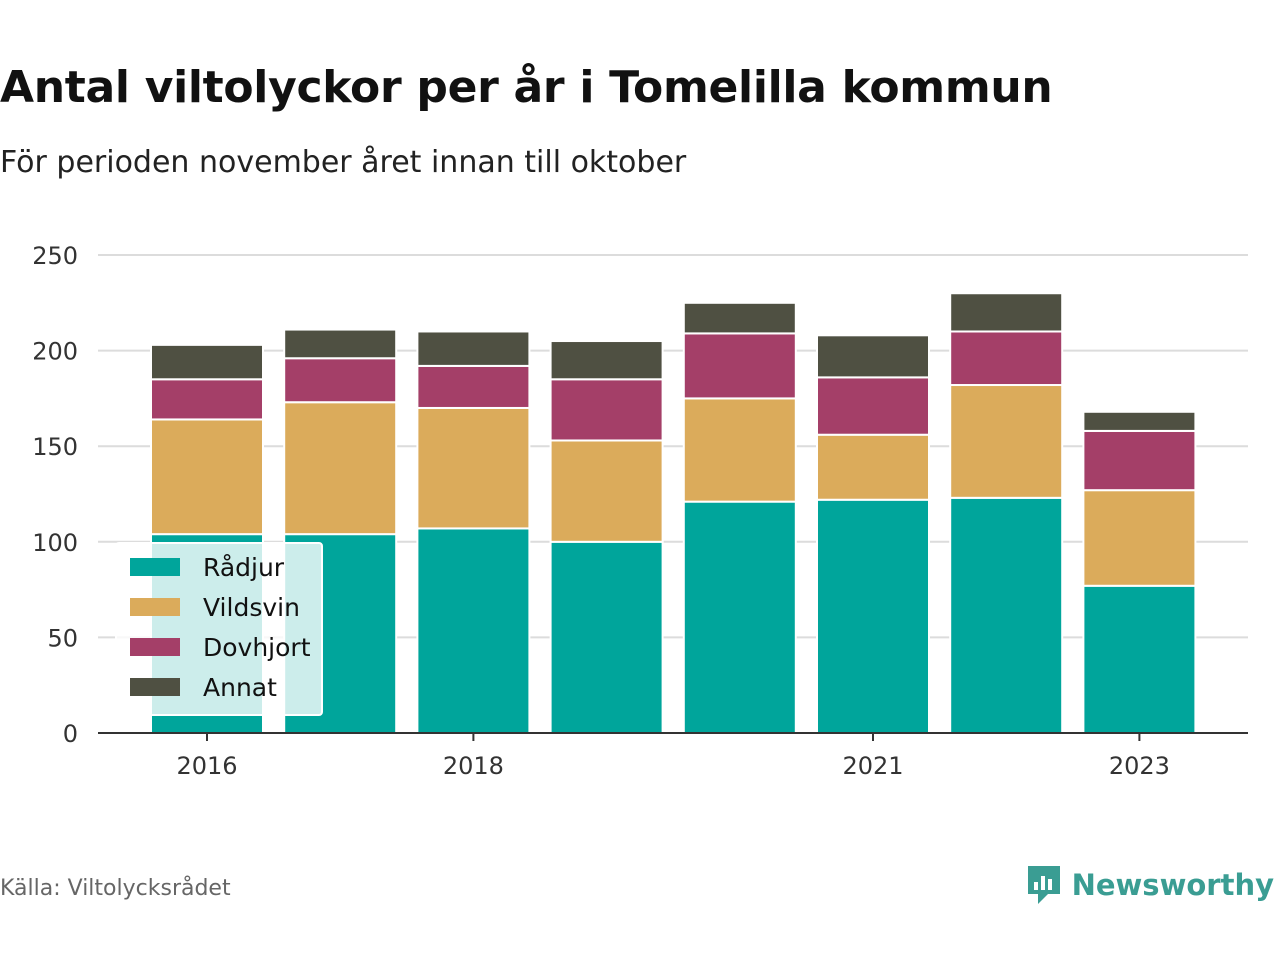  Describe the element at coordinates (873, 406) in the screenshot. I see `bar-segment-dovhjort-2021` at that location.